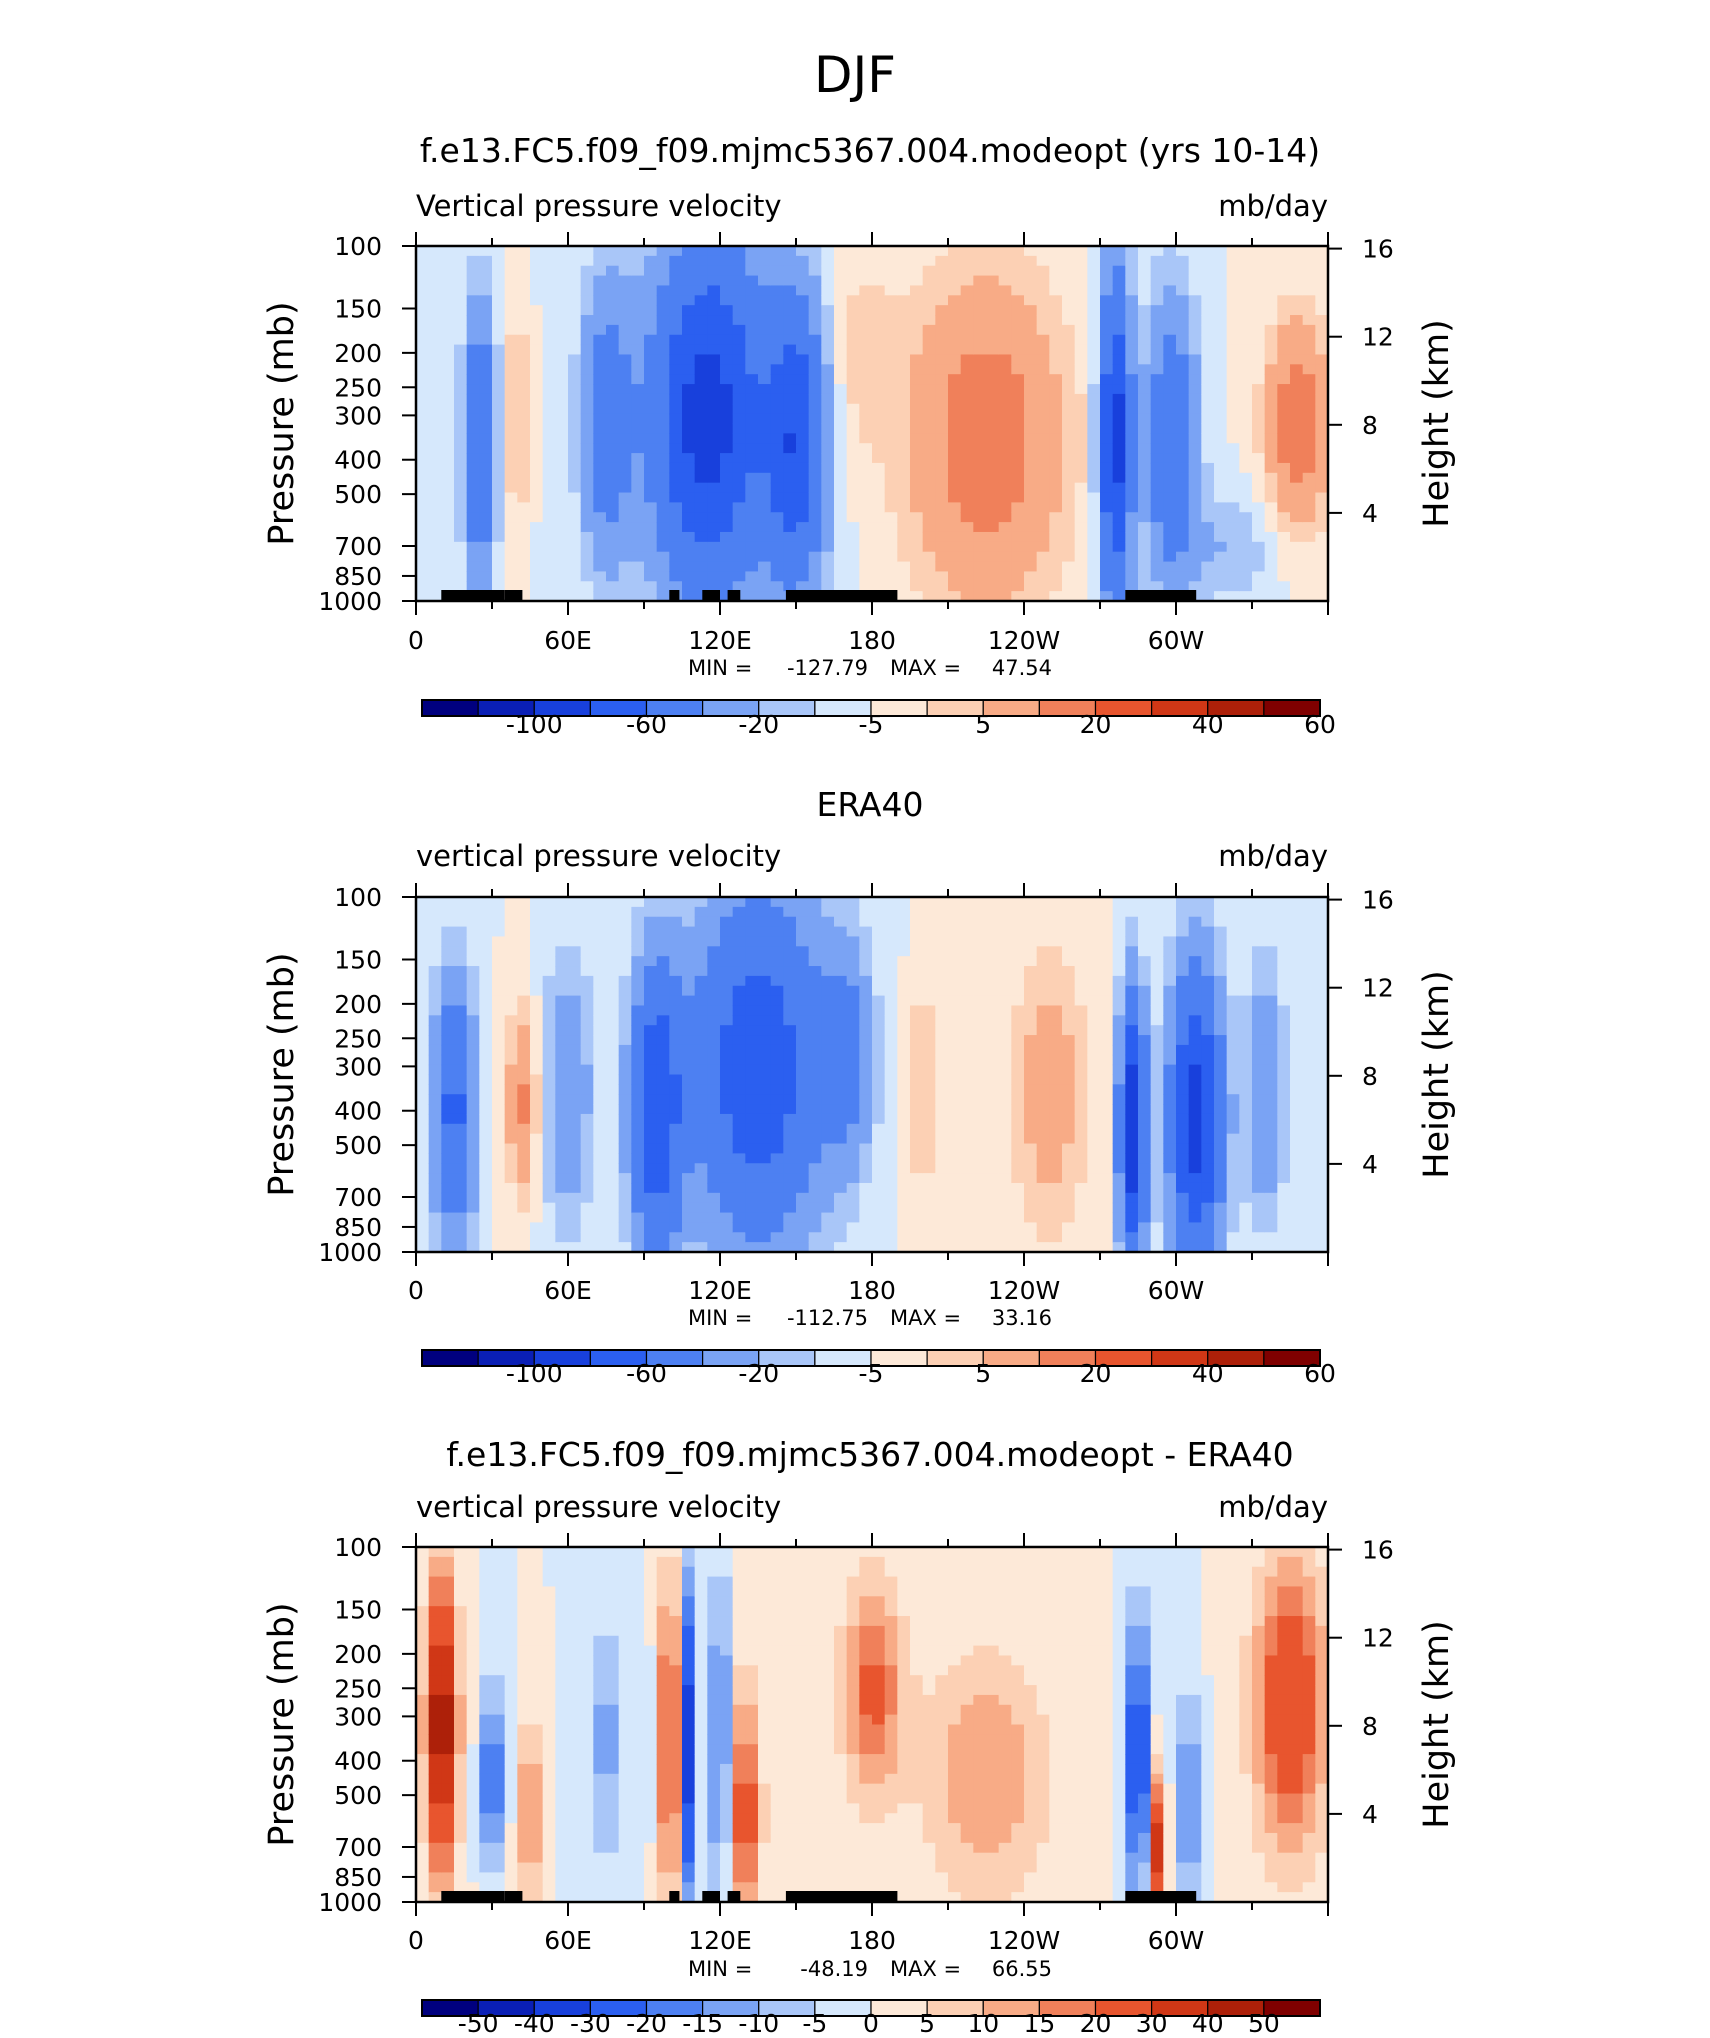  Describe the element at coordinates (358, 576) in the screenshot. I see `y-tick-label: 850` at that location.